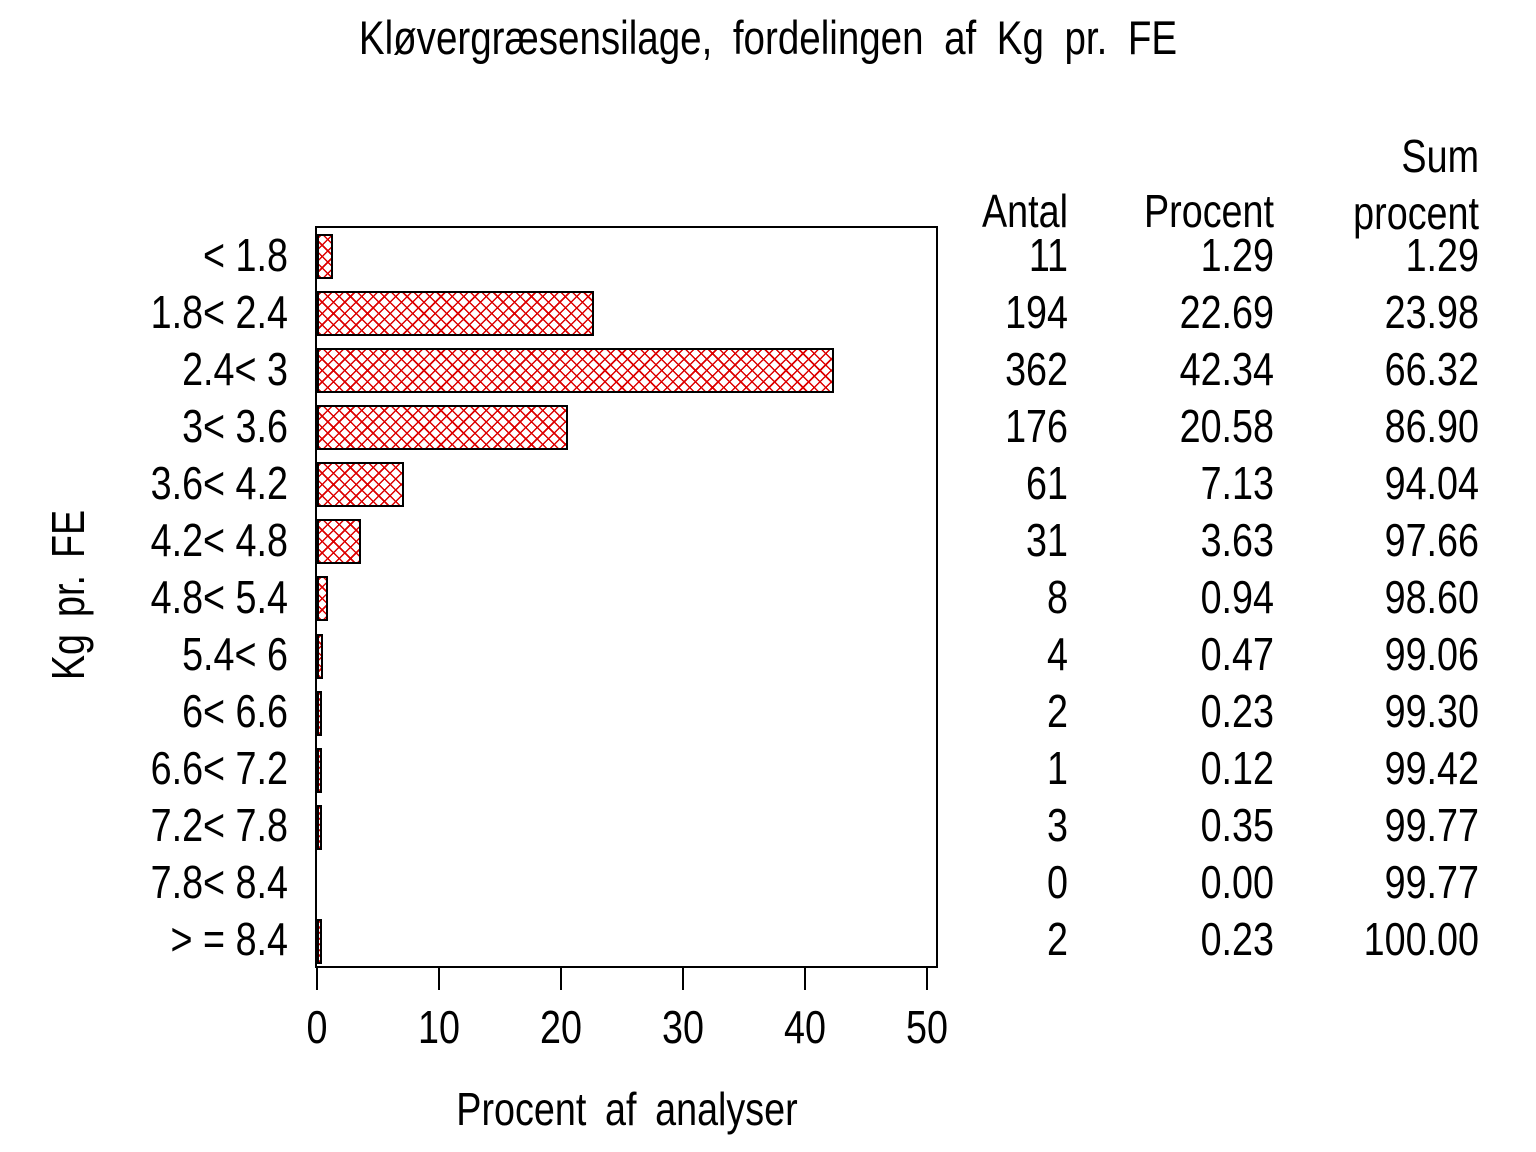  I want to click on category-label: 3< 3.6, so click(235, 426).